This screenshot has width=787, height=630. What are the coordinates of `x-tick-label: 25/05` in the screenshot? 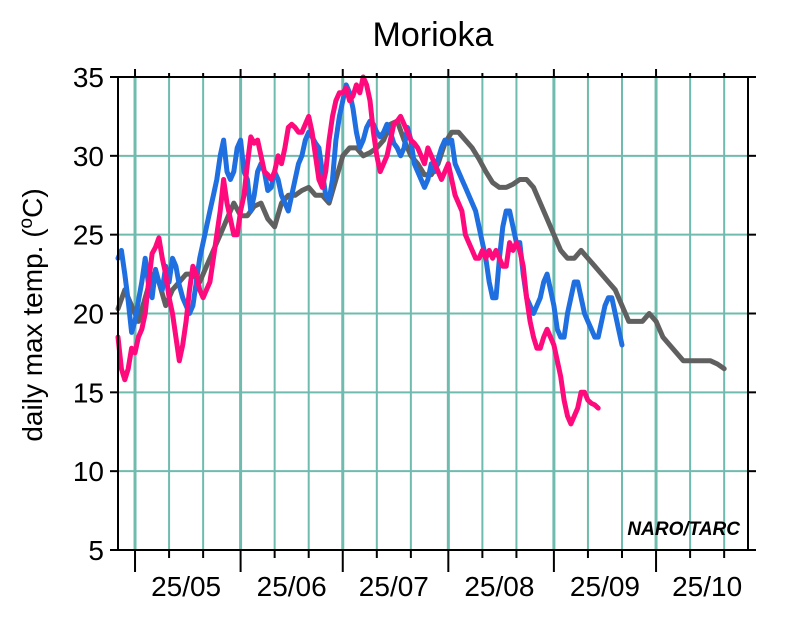 It's located at (186, 586).